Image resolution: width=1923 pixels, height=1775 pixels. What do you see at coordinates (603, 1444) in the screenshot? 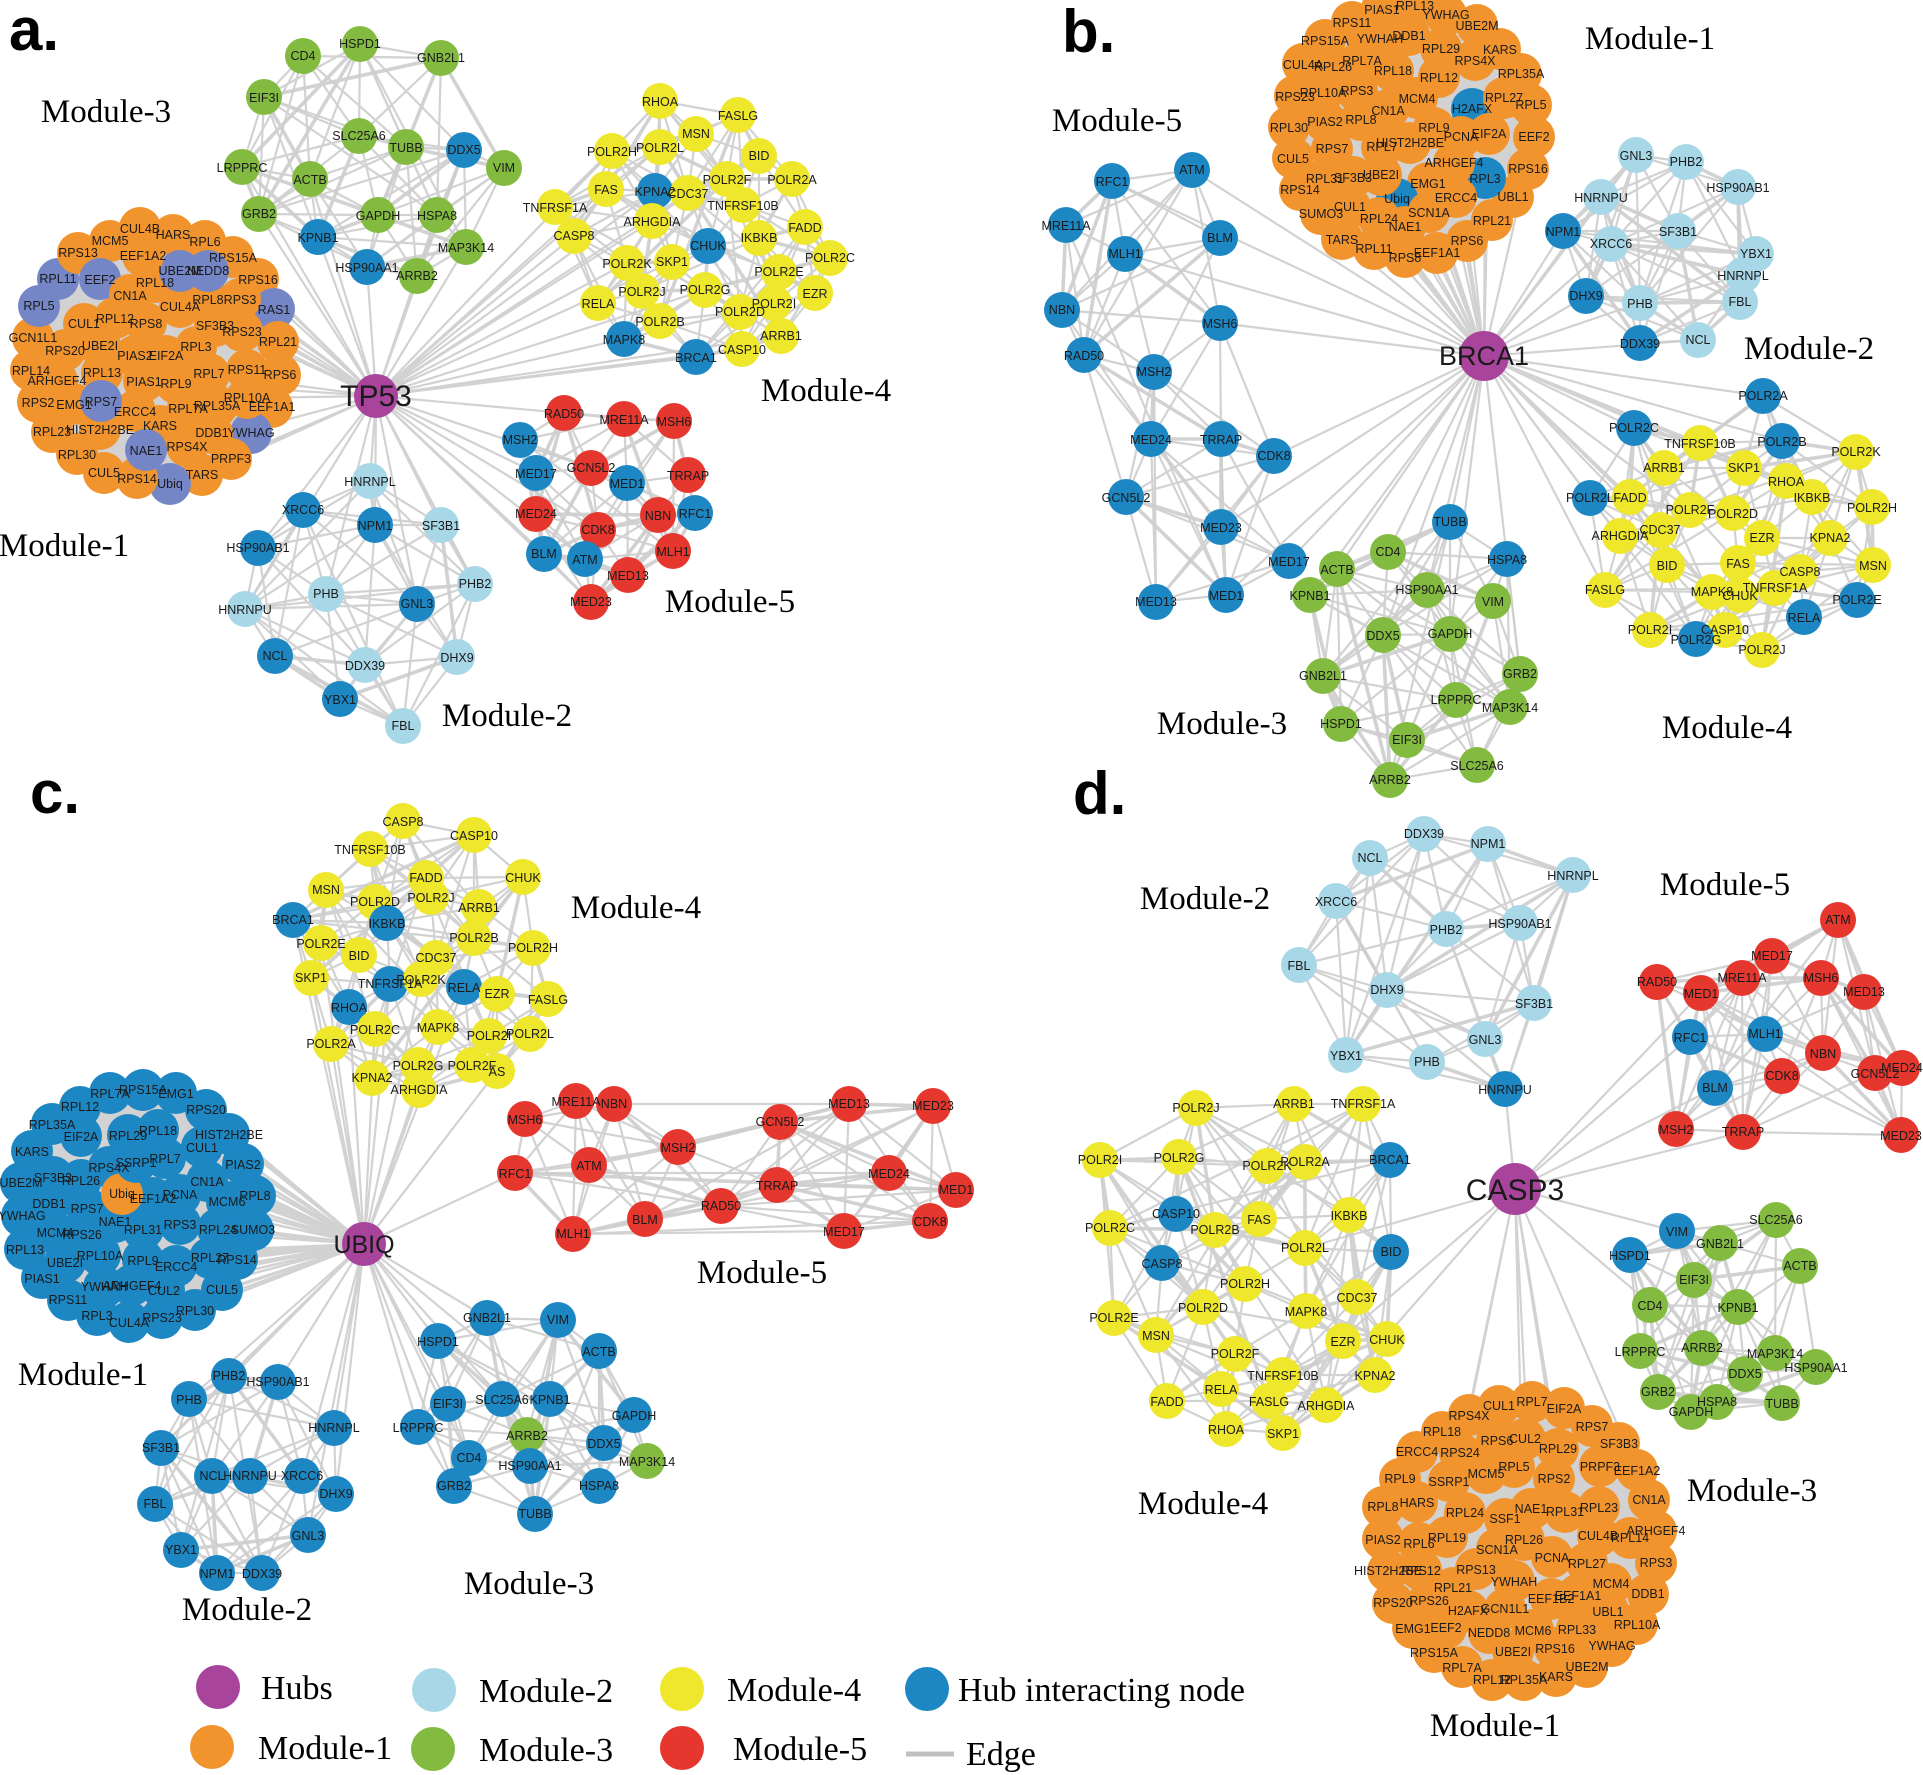
I see `svg-text: DDX5` at bounding box center [603, 1444].